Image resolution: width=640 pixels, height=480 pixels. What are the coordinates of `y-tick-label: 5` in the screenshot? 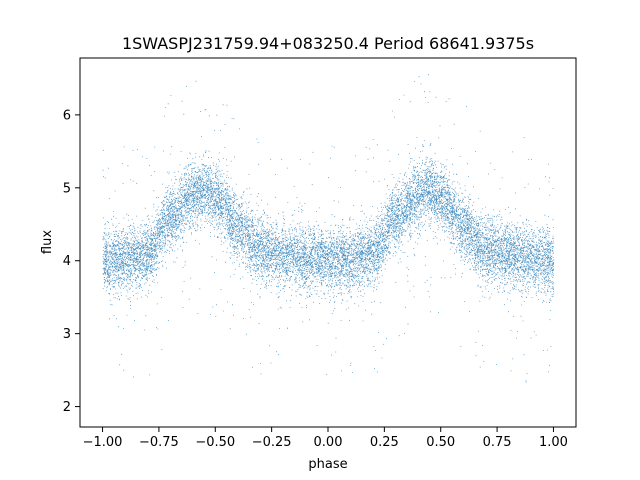 It's located at (67, 188).